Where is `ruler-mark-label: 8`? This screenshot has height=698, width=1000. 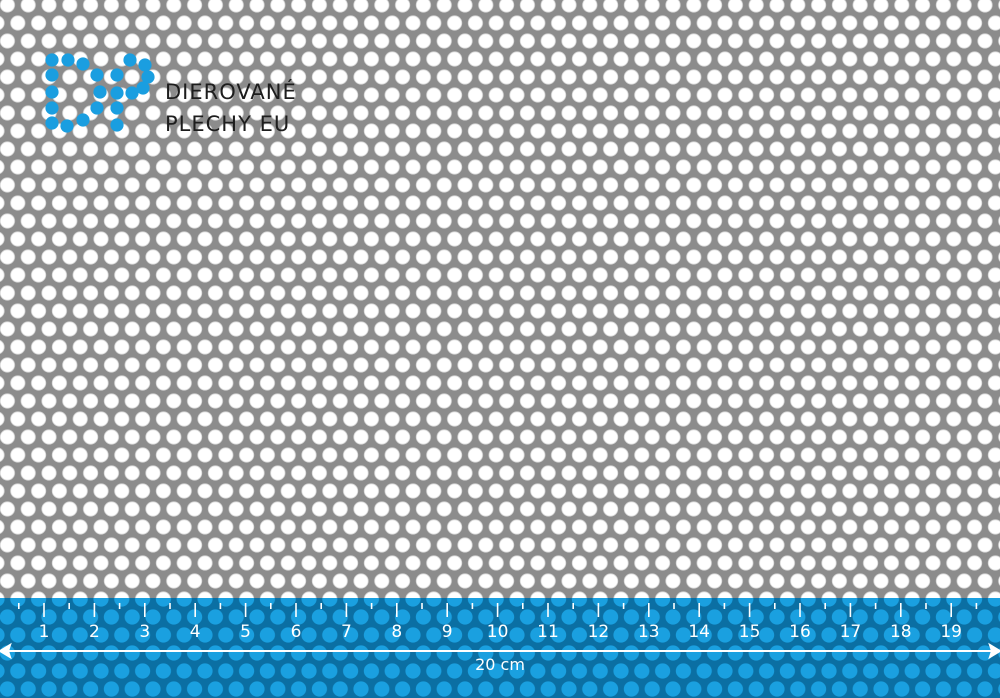 ruler-mark-label: 8 is located at coordinates (397, 632).